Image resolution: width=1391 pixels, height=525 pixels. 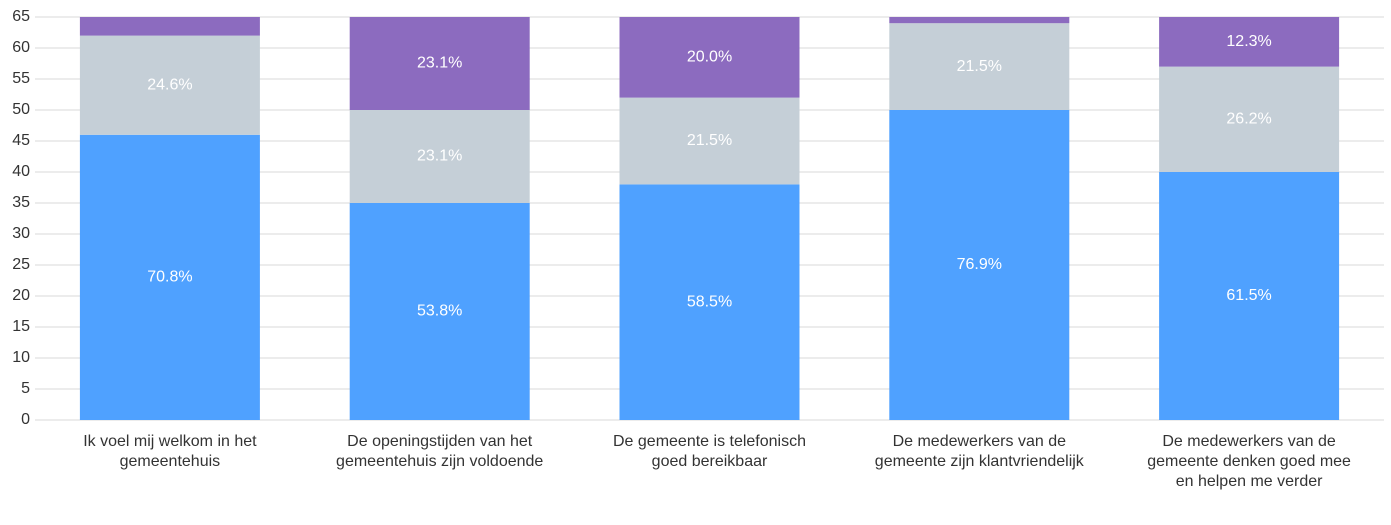 What do you see at coordinates (21, 202) in the screenshot?
I see `y-tick-label: 35` at bounding box center [21, 202].